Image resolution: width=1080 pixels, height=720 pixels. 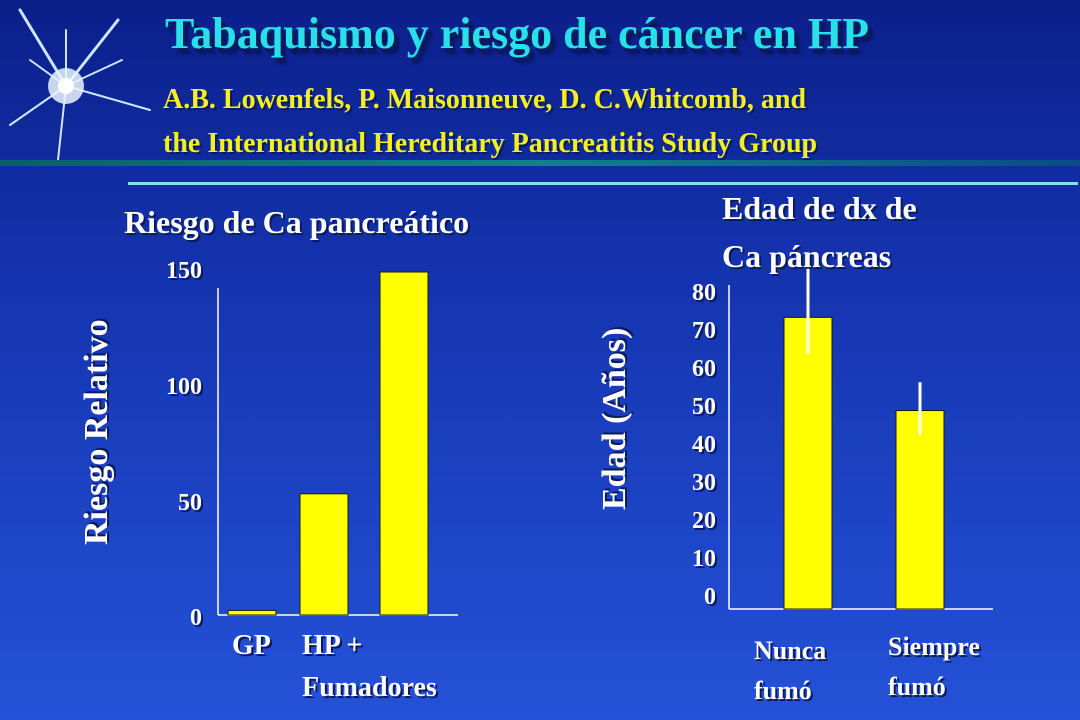 I want to click on chart2-title-line1: Edad de dx de, so click(x=819, y=208).